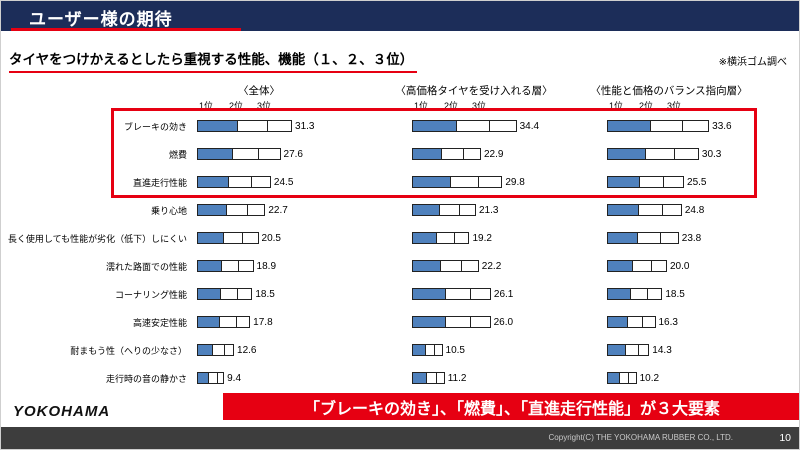  Describe the element at coordinates (421, 106) in the screenshot. I see `rank-label: 1位` at that location.